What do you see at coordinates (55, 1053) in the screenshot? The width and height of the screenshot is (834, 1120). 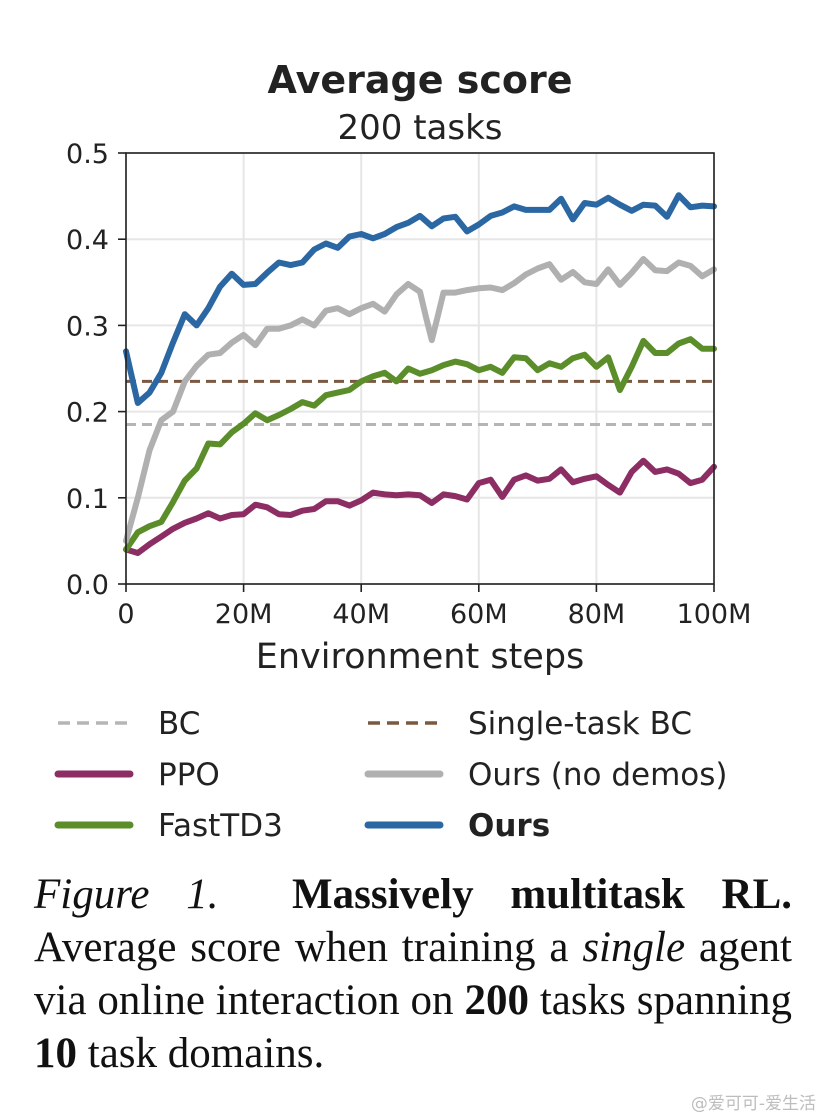 I see `caption-count-domains: 10` at bounding box center [55, 1053].